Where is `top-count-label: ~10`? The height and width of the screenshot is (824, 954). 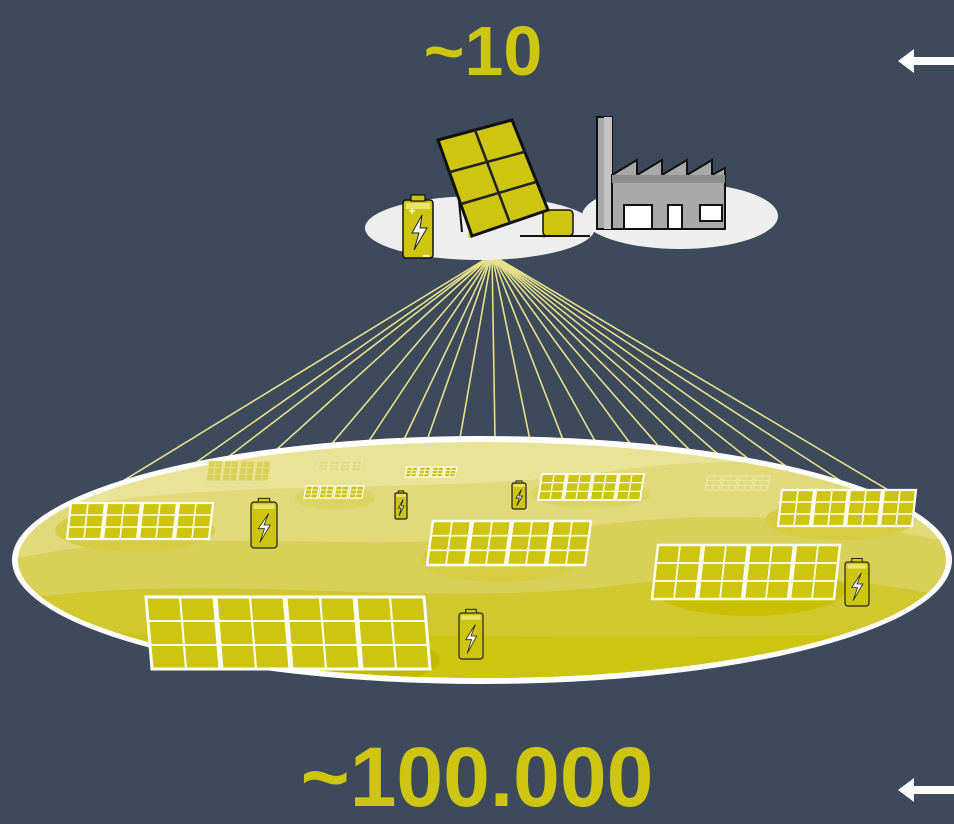
top-count-label: ~10 is located at coordinates (483, 51).